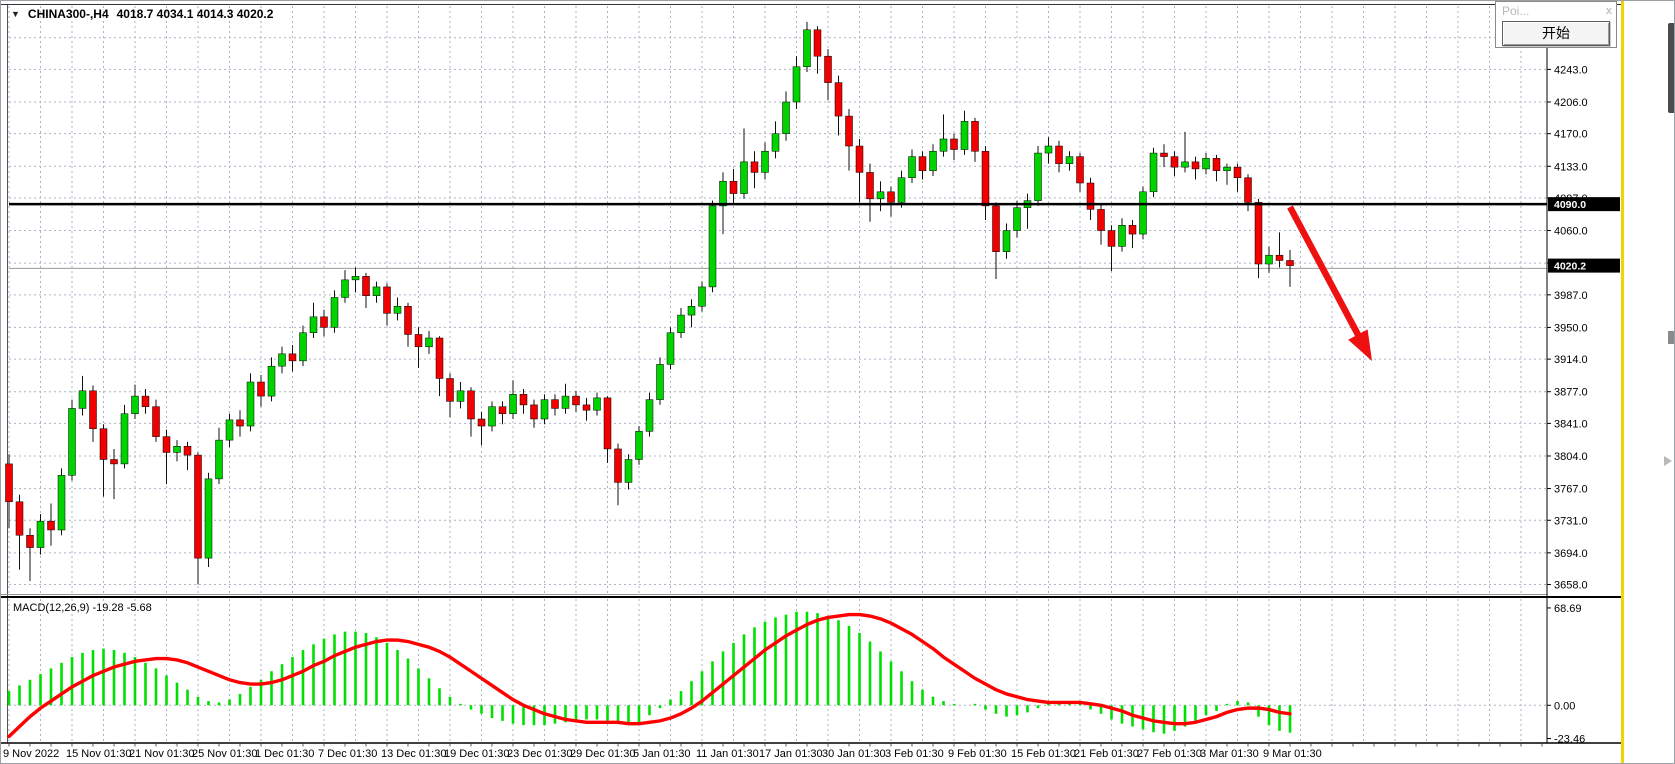 Image resolution: width=1675 pixels, height=764 pixels. I want to click on date-label: 15 Nov 01:30, so click(98, 754).